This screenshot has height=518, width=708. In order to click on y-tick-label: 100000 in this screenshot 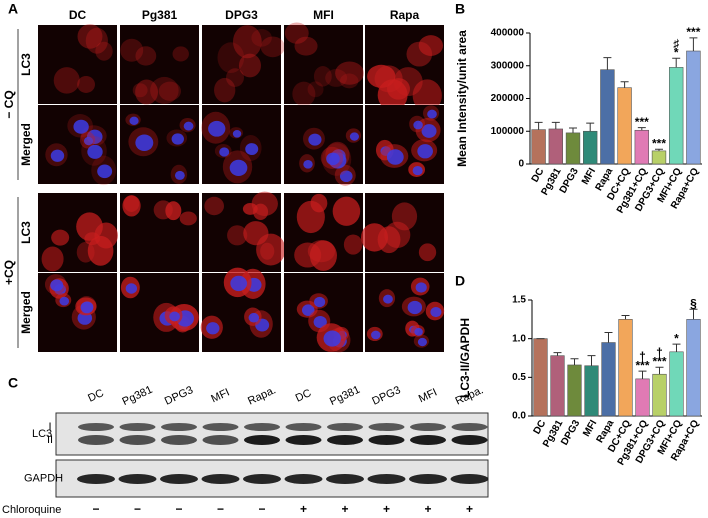, I will do `click(508, 131)`.